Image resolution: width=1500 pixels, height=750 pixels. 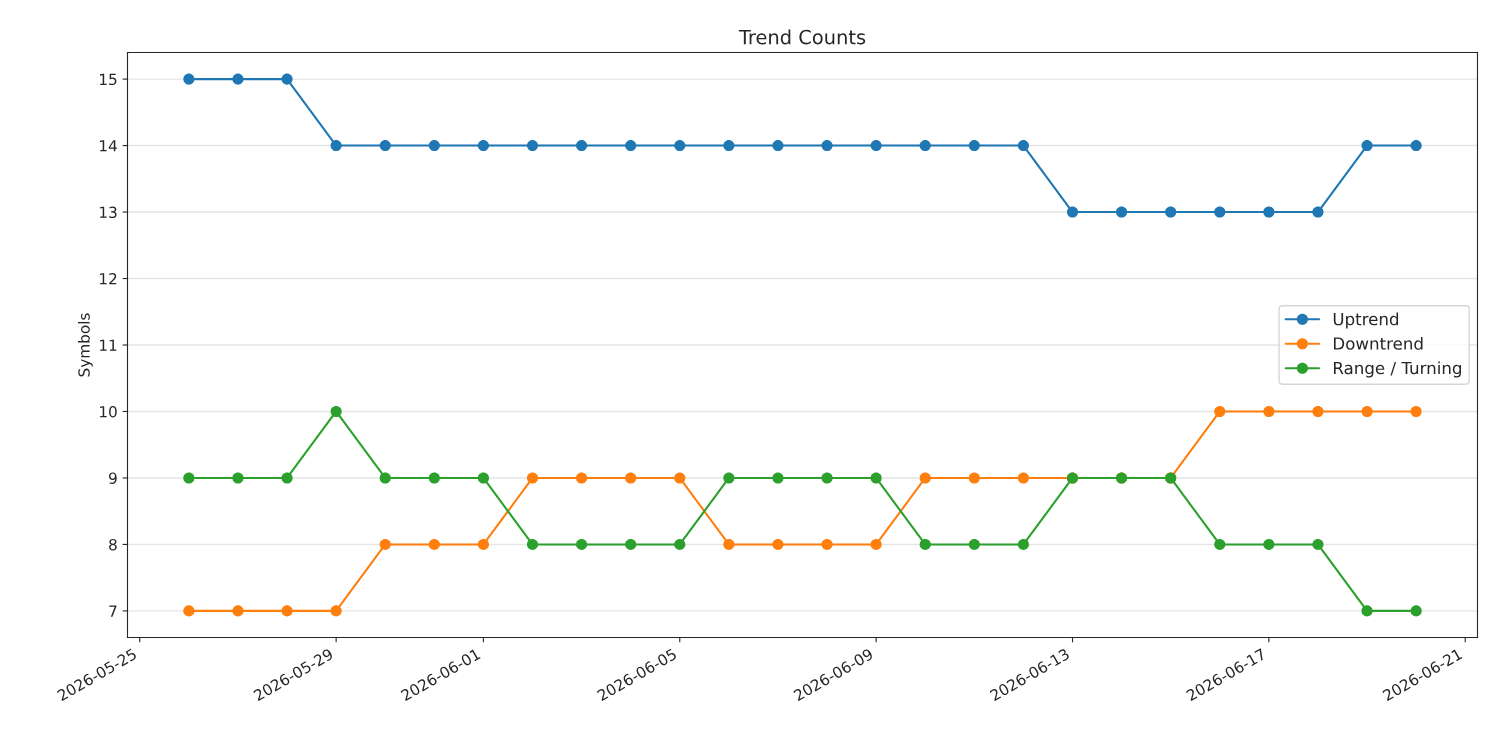 I want to click on legend-label: Range / Turning, so click(x=1397, y=369).